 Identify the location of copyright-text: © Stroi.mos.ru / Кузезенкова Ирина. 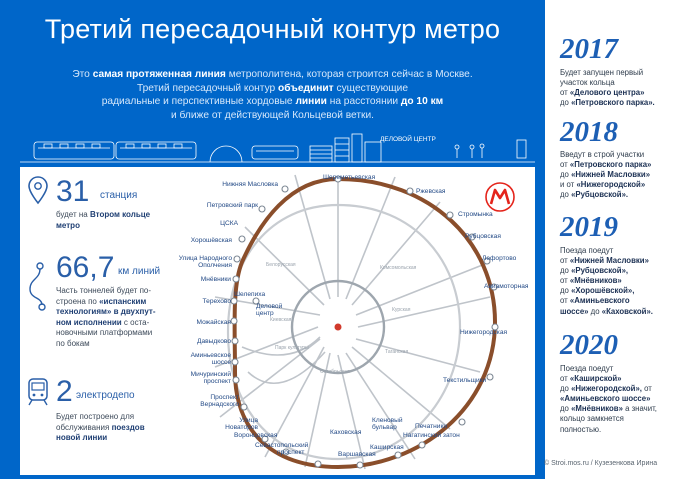
(601, 463).